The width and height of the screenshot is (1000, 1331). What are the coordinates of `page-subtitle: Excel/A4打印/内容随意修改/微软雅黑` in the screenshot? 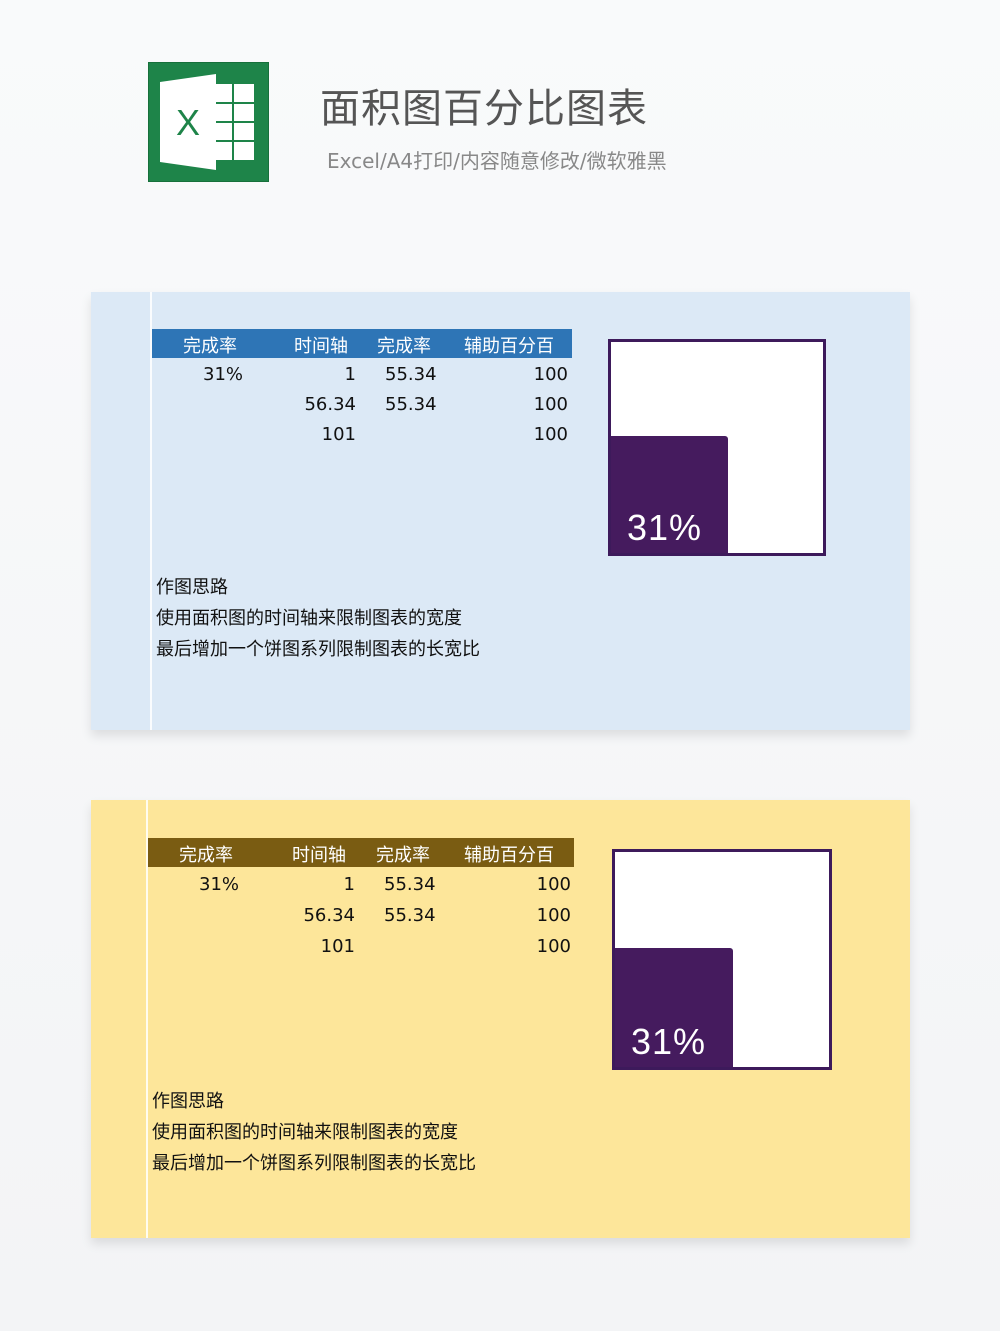 It's located at (497, 161).